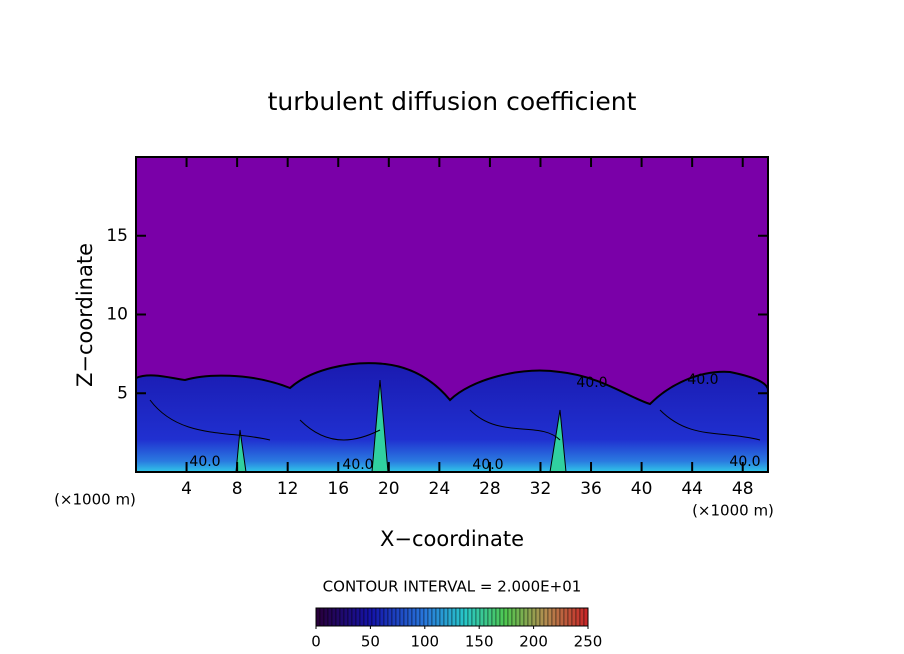 This screenshot has width=904, height=654. What do you see at coordinates (692, 489) in the screenshot?
I see `x-tick-label: 44` at bounding box center [692, 489].